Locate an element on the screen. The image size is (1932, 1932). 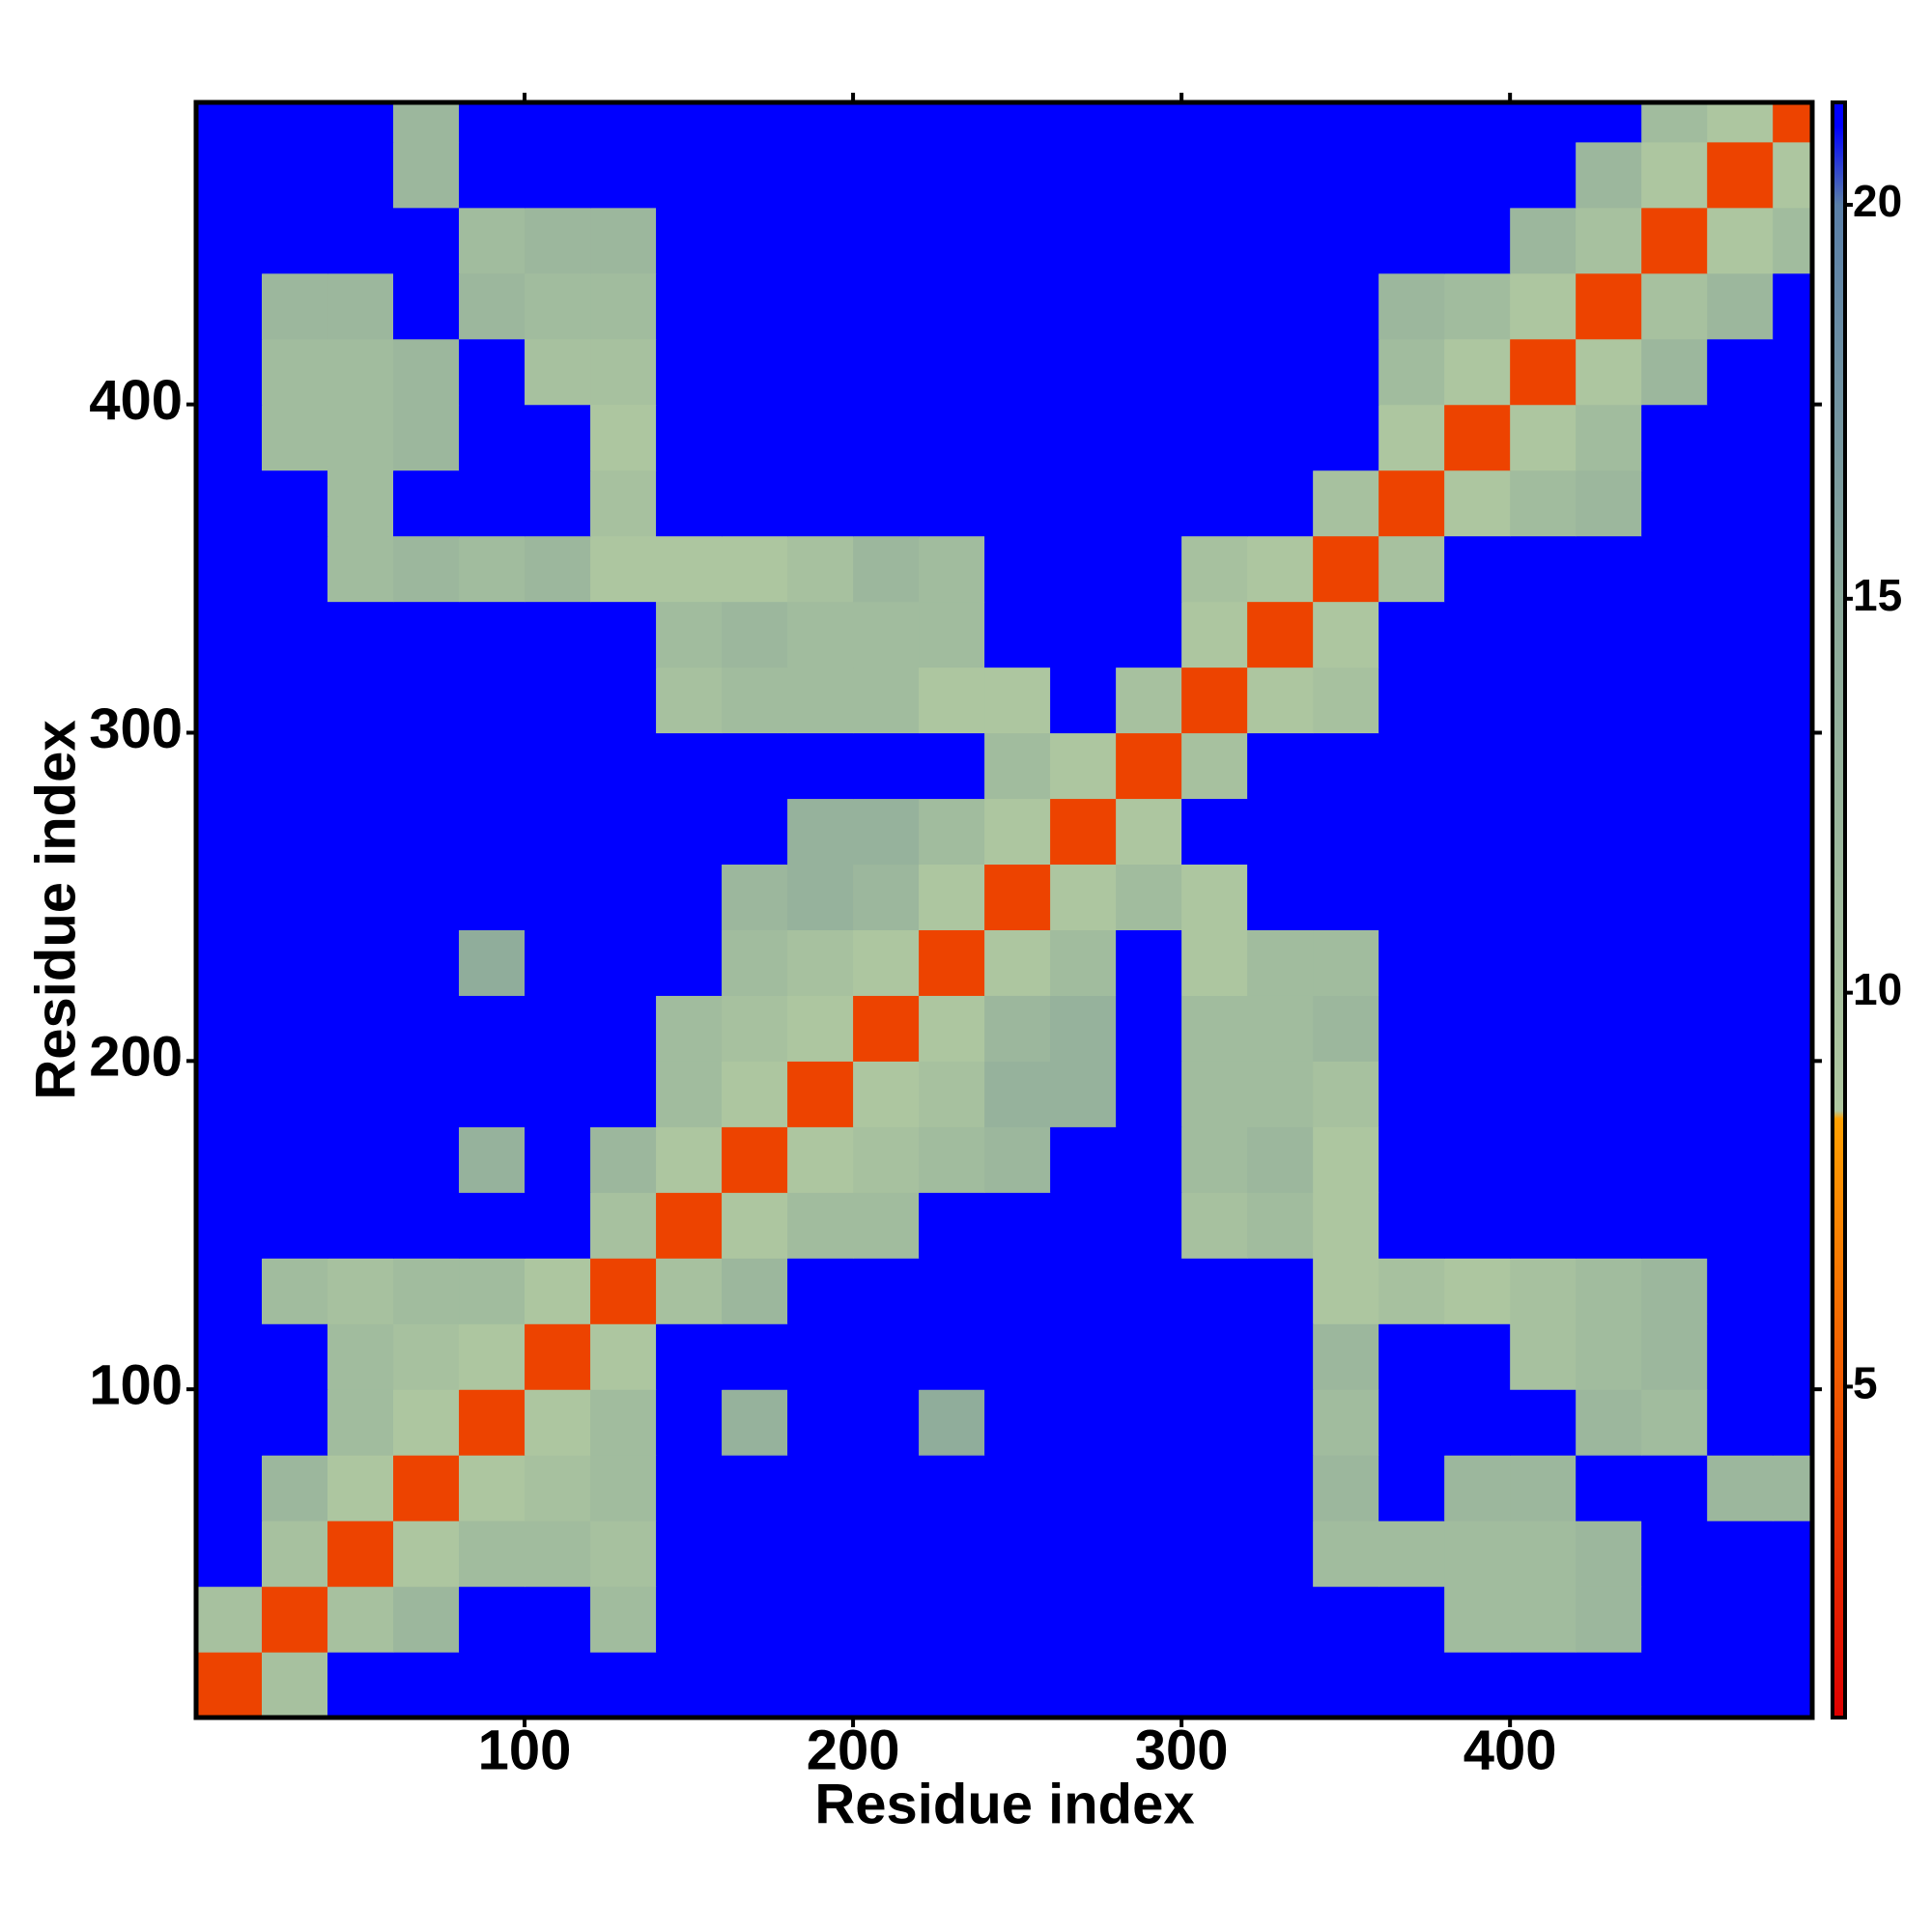
colorbar is located at coordinates (1839, 909).